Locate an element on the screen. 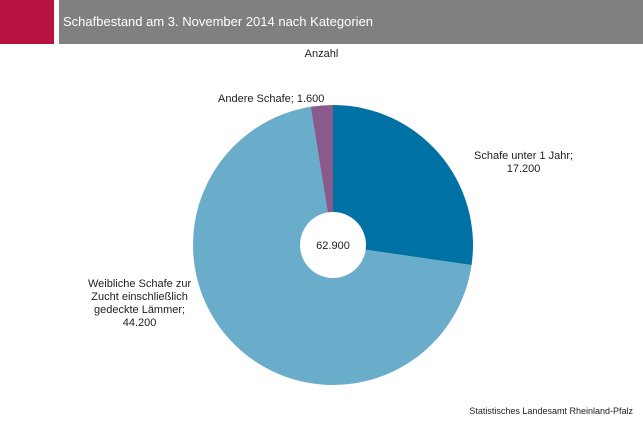 This screenshot has height=422, width=643. pie-slice-andere-schafe is located at coordinates (321, 175).